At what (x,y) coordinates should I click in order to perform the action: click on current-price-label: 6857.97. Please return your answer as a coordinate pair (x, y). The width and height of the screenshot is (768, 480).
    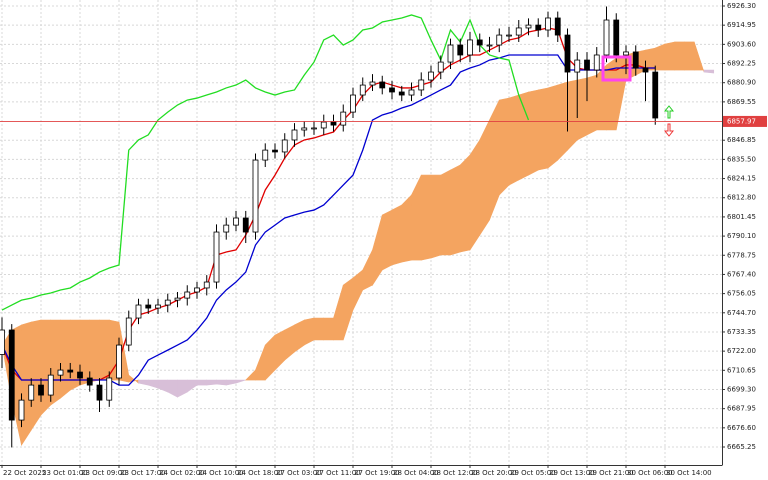
    Looking at the image, I should click on (741, 121).